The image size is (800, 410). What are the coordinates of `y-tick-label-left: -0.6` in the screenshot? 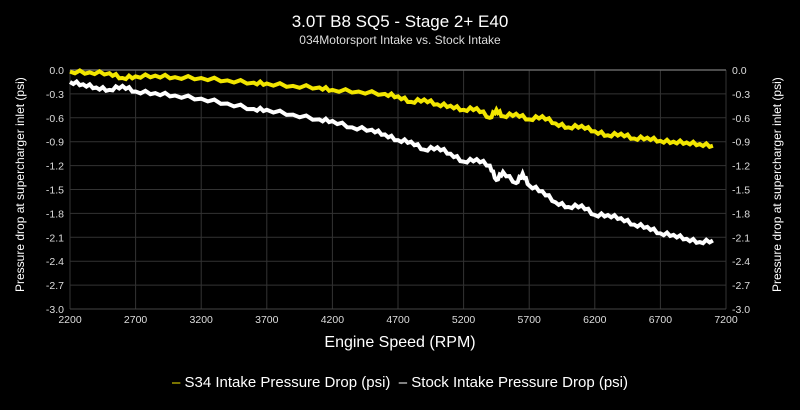 It's located at (55, 119).